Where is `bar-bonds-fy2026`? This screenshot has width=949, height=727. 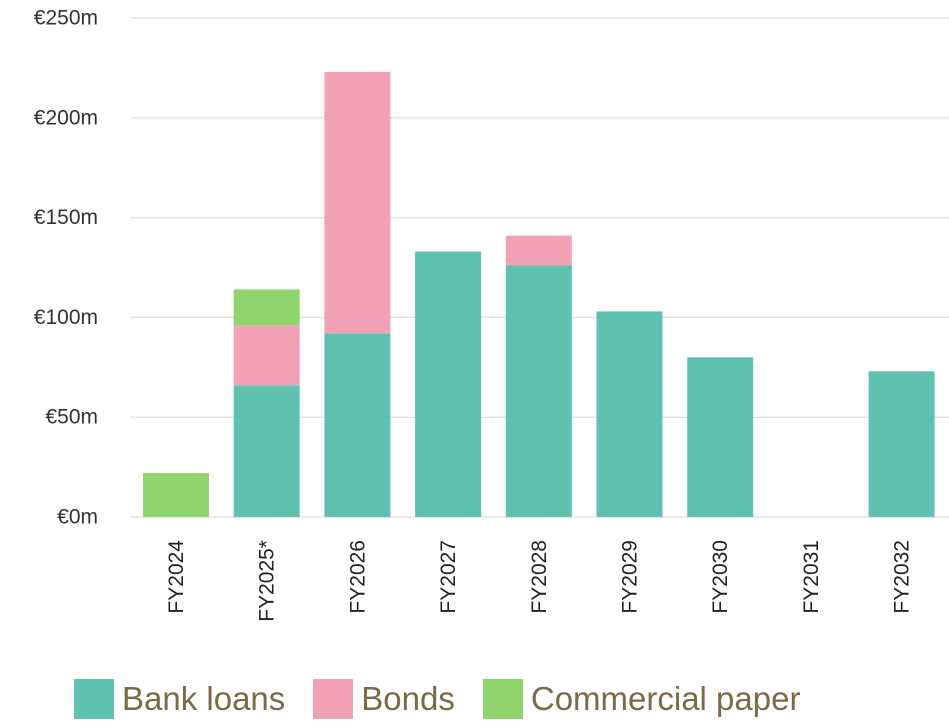
bar-bonds-fy2026 is located at coordinates (357, 202).